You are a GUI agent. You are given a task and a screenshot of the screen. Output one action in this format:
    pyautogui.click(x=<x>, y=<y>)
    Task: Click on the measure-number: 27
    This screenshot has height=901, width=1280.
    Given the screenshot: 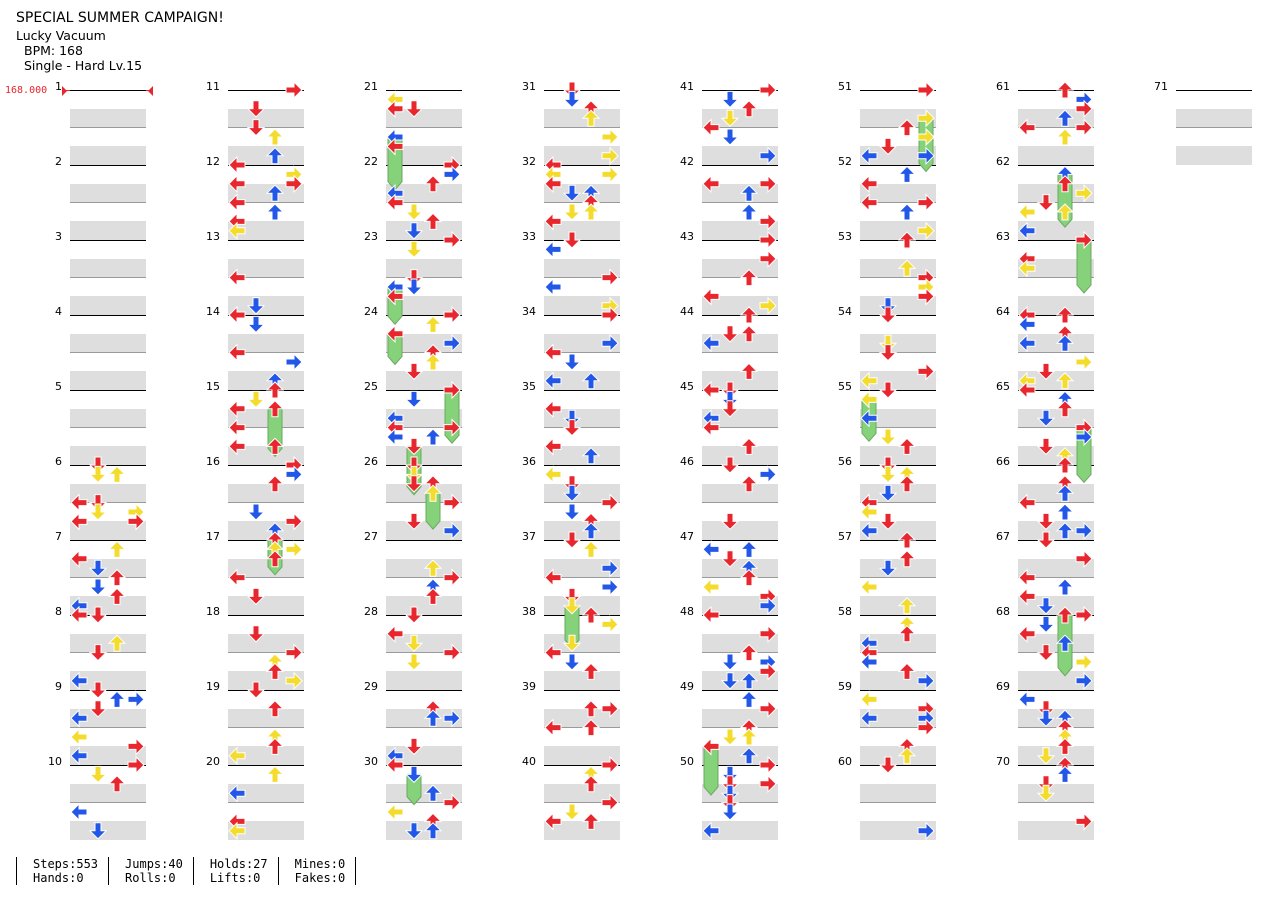 What is the action you would take?
    pyautogui.click(x=371, y=536)
    